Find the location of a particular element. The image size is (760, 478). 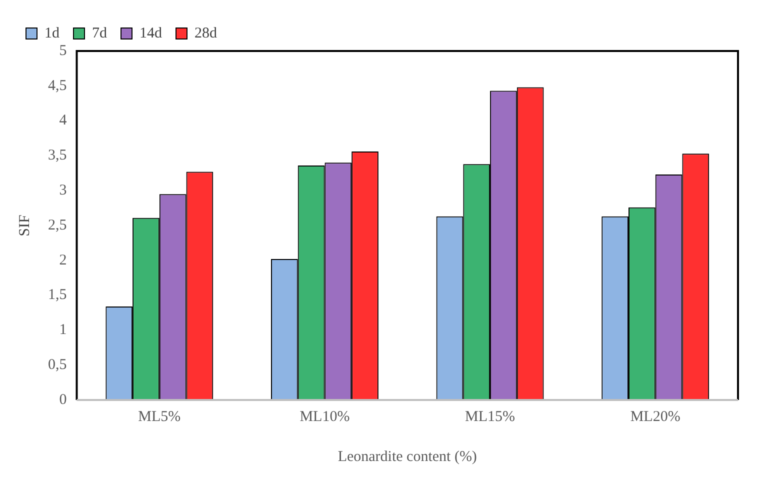

x-tick-label: ML5% is located at coordinates (159, 416).